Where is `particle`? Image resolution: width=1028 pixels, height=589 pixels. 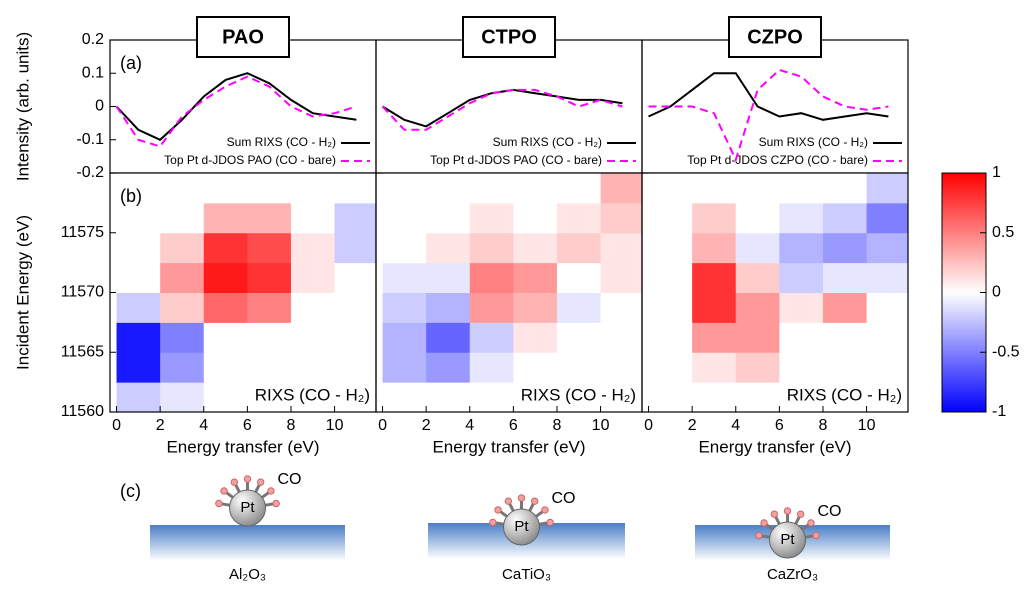
particle is located at coordinates (787, 540).